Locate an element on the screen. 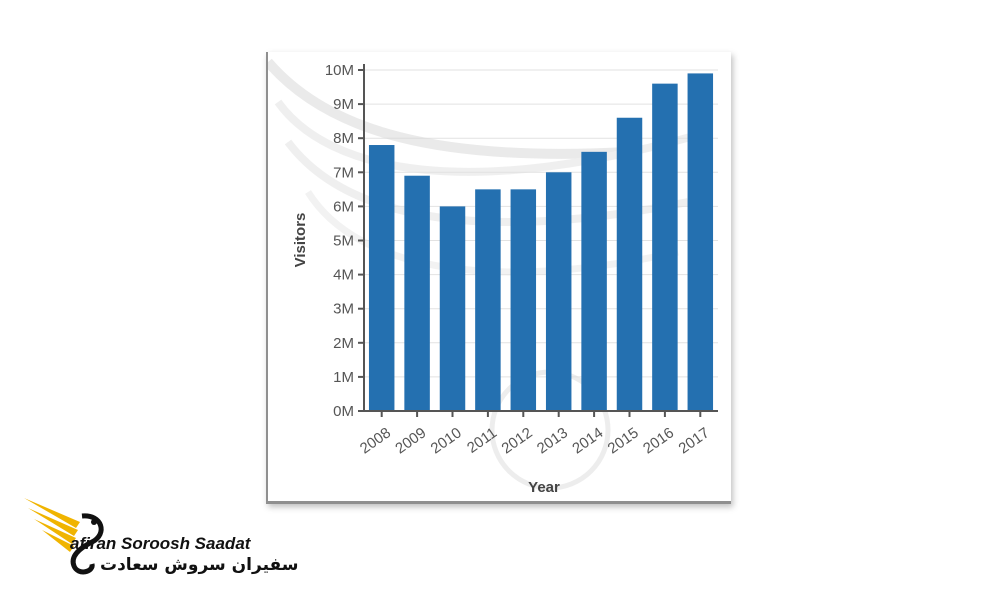 The width and height of the screenshot is (1000, 600). x-tick-label: 2012 is located at coordinates (517, 440).